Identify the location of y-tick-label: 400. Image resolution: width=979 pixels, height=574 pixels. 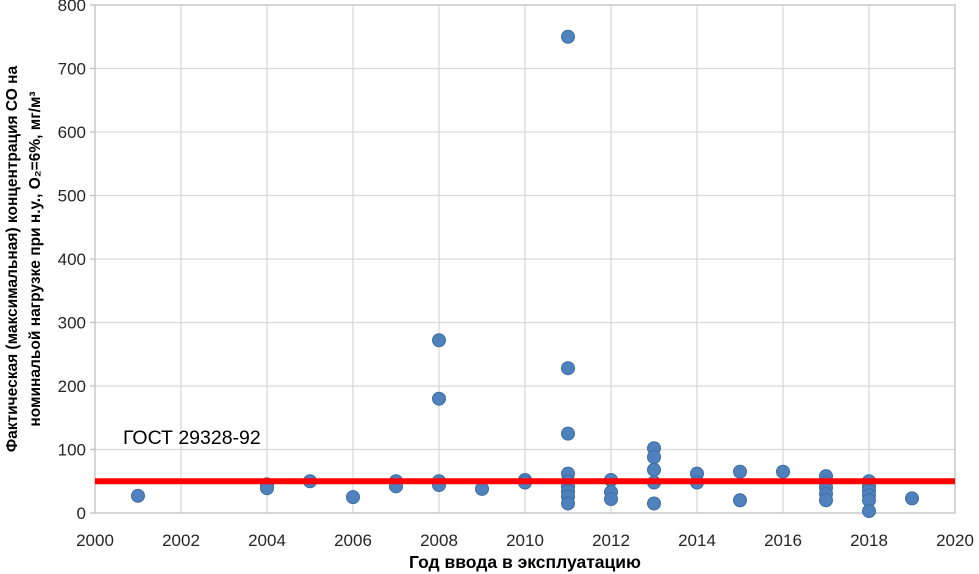
(72, 259).